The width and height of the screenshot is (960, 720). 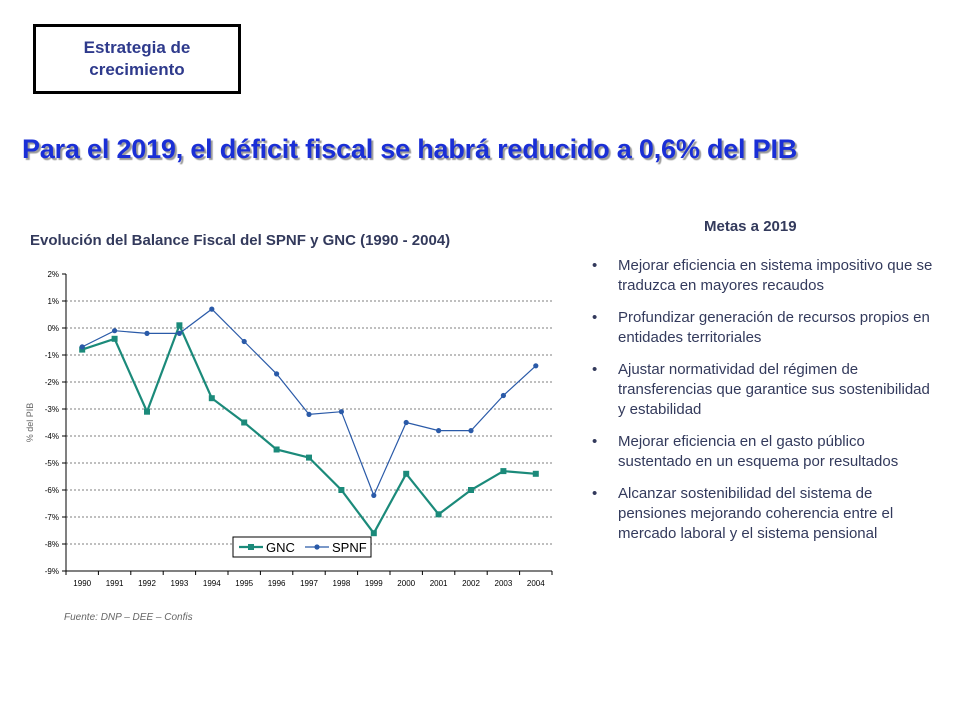 I want to click on x-tick-label: 2000, so click(x=406, y=583).